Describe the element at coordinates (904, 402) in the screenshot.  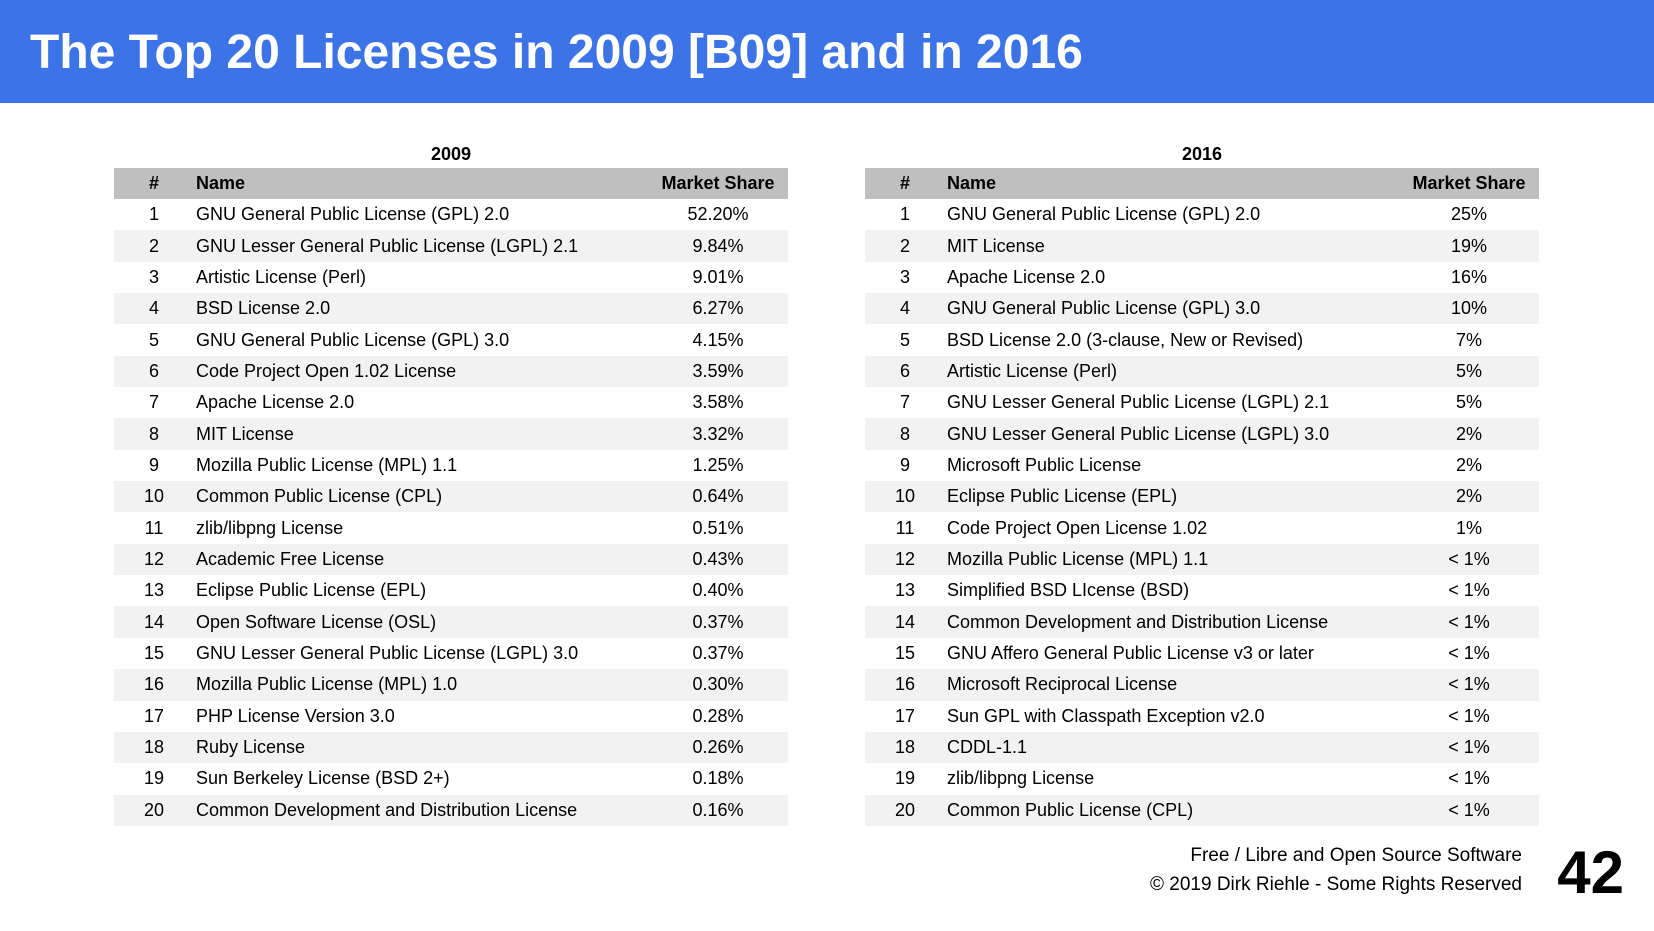
I see `row-num: 7` at that location.